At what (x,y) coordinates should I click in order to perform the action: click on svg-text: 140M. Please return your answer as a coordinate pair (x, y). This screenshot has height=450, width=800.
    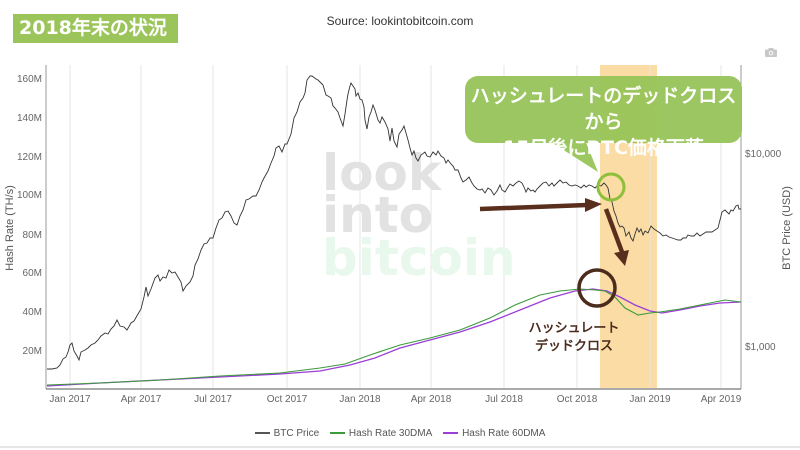
    Looking at the image, I should click on (29, 118).